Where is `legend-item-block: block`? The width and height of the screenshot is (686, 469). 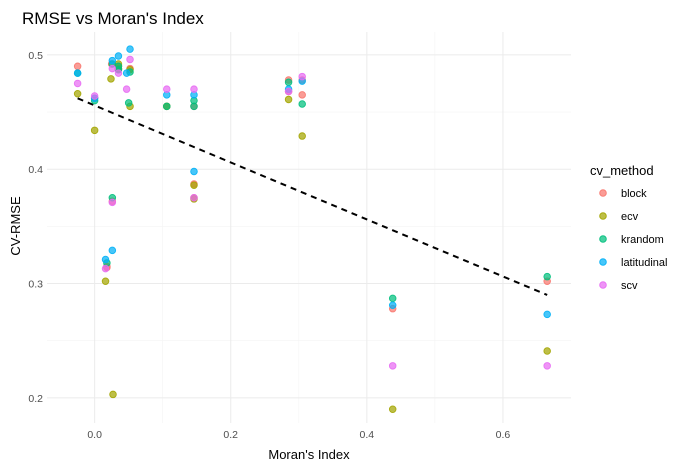 legend-item-block: block is located at coordinates (623, 194).